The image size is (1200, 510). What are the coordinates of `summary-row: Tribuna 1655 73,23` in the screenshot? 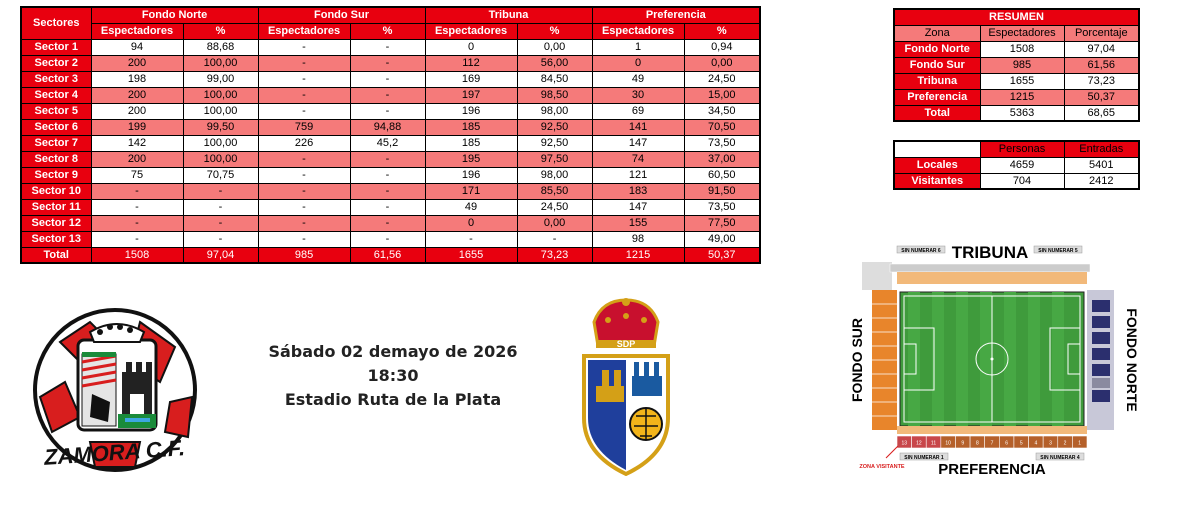 It's located at (1016, 81).